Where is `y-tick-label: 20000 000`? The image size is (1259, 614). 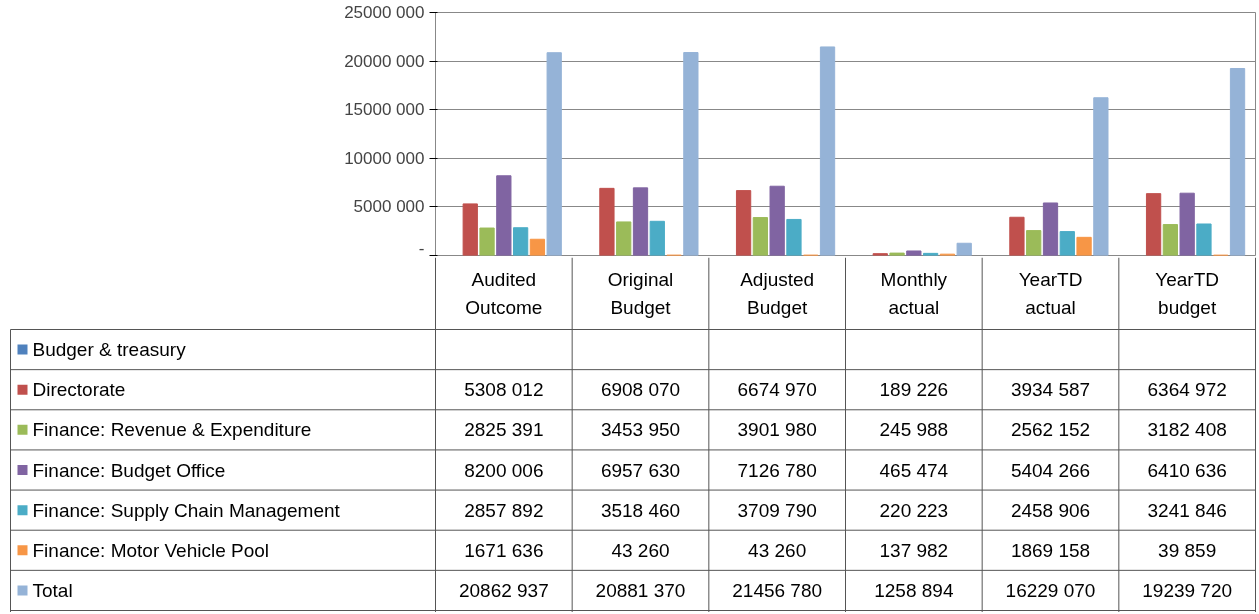
y-tick-label: 20000 000 is located at coordinates (384, 61).